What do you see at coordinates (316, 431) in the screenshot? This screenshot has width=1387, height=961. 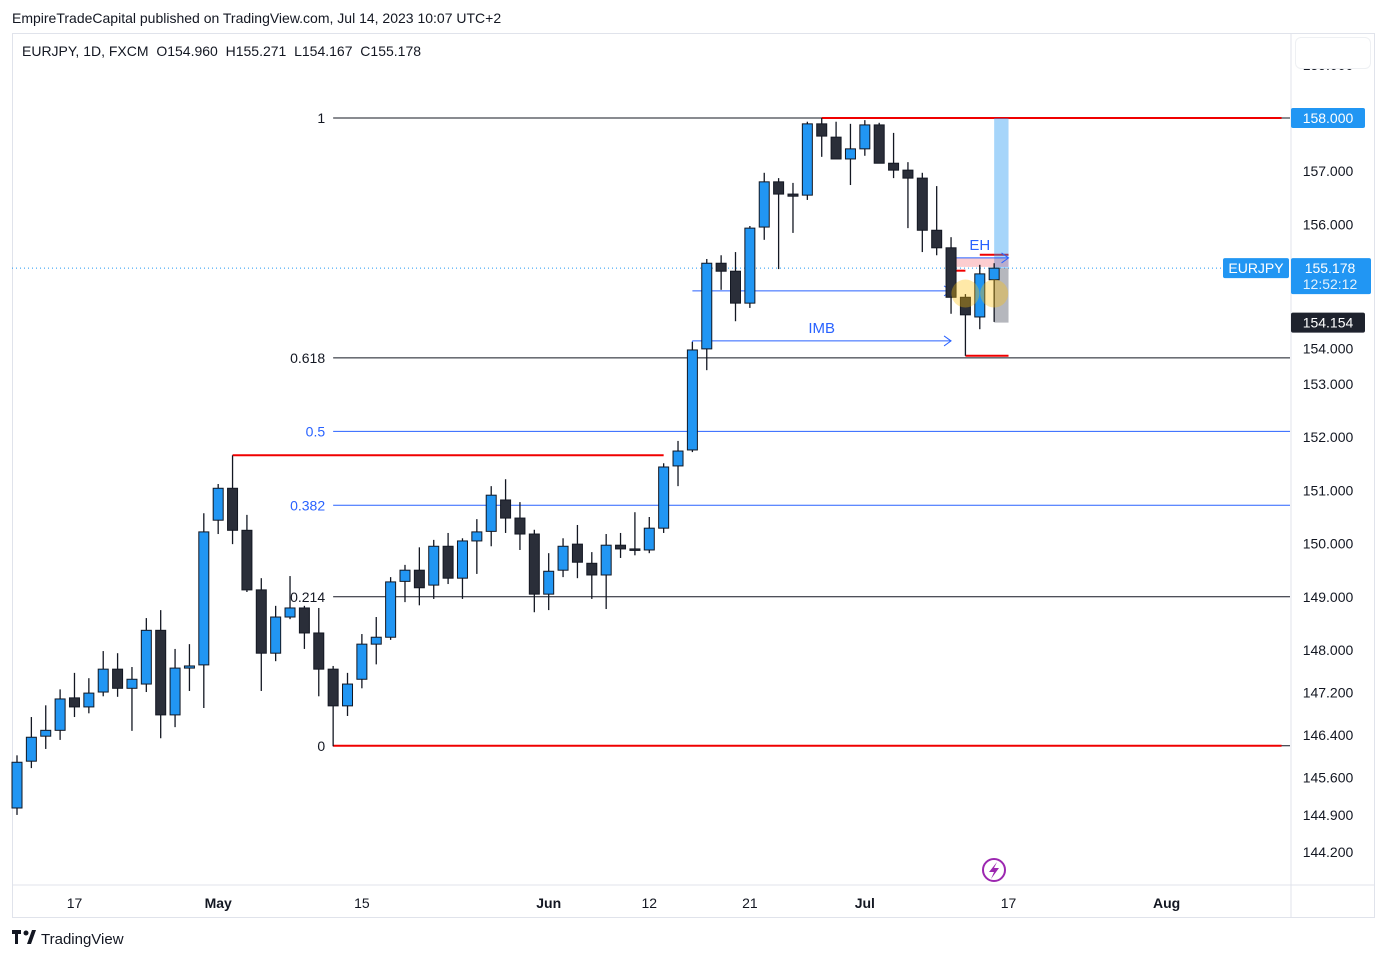 I see `fib-level-label: 0.5` at bounding box center [316, 431].